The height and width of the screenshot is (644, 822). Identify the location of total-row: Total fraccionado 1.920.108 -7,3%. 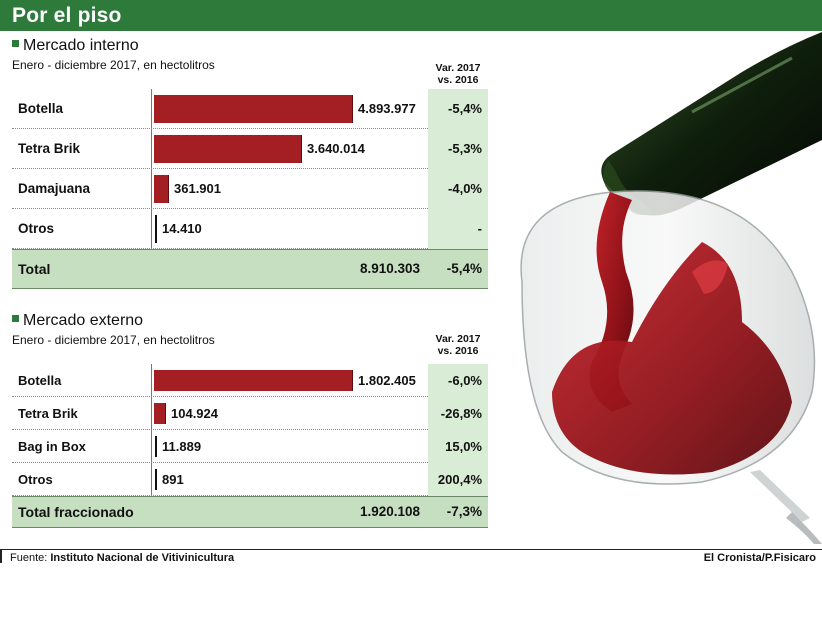
(250, 512).